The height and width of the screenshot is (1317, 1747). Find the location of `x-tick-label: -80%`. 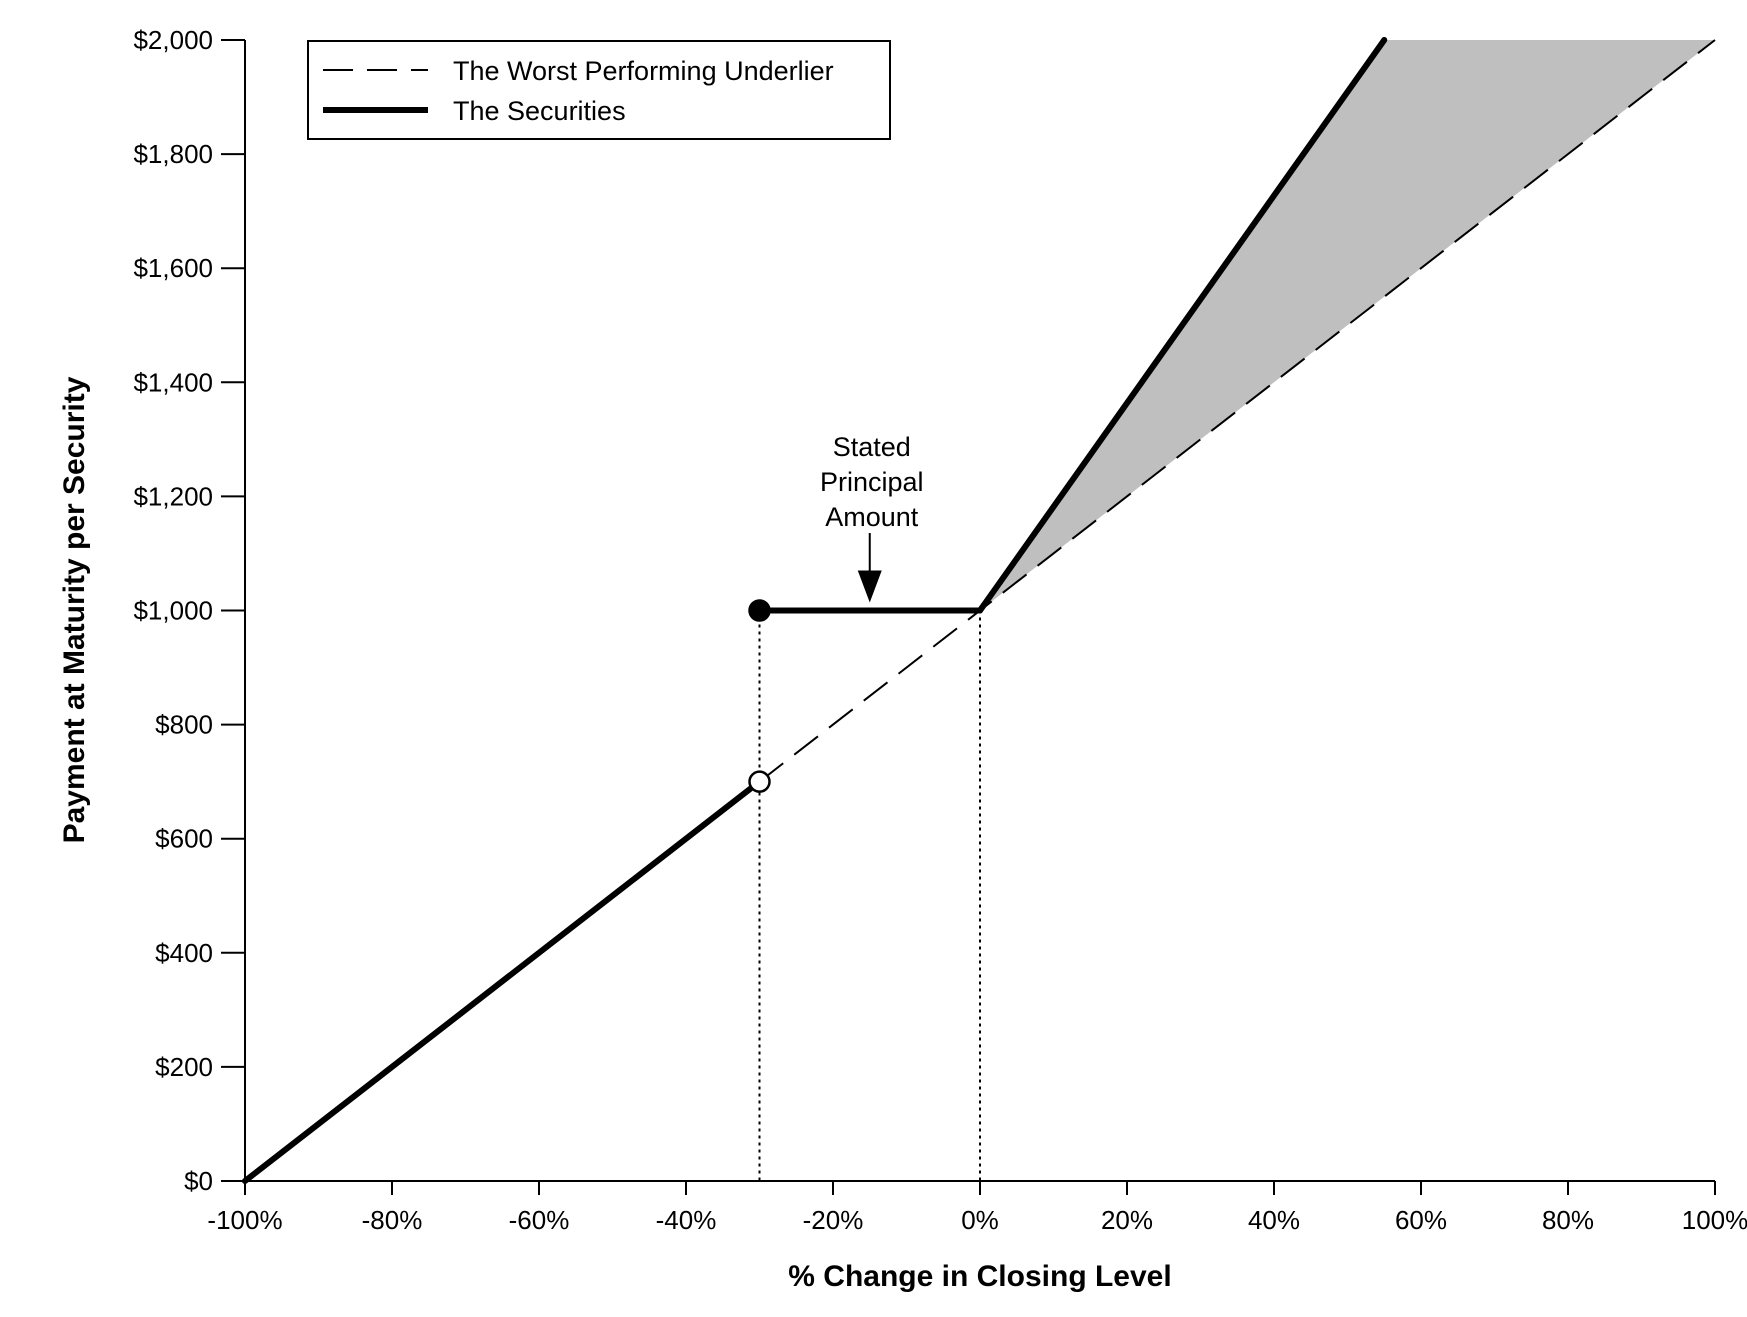

x-tick-label: -80% is located at coordinates (392, 1220).